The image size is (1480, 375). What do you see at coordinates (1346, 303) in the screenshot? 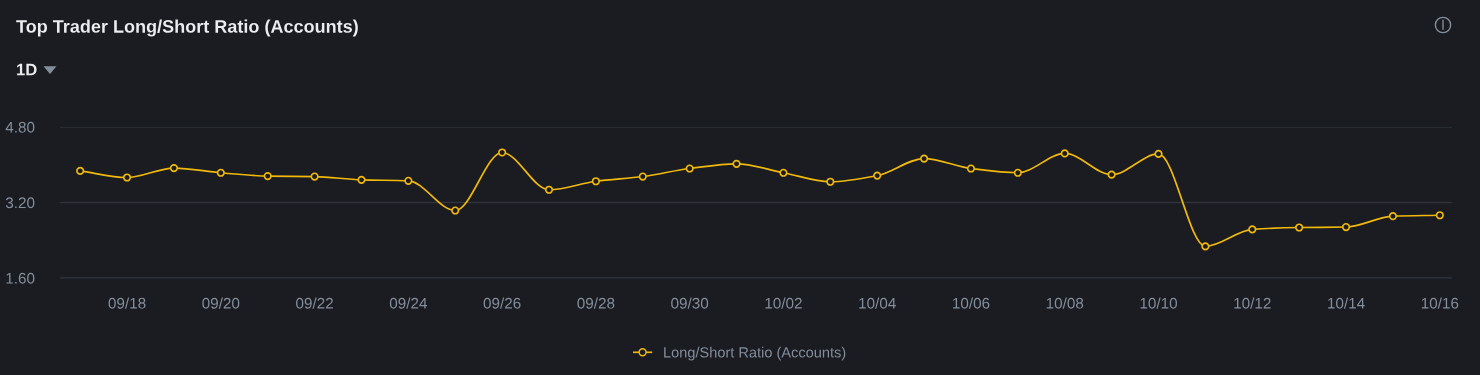
I see `x-tick-label: 10/14` at bounding box center [1346, 303].